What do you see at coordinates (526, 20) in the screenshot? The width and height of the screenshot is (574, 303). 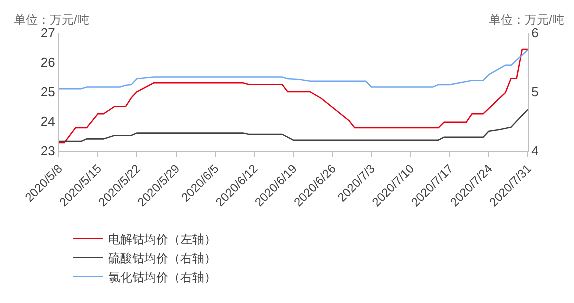 I see `y2-axis-title: 单位：万元/吨` at bounding box center [526, 20].